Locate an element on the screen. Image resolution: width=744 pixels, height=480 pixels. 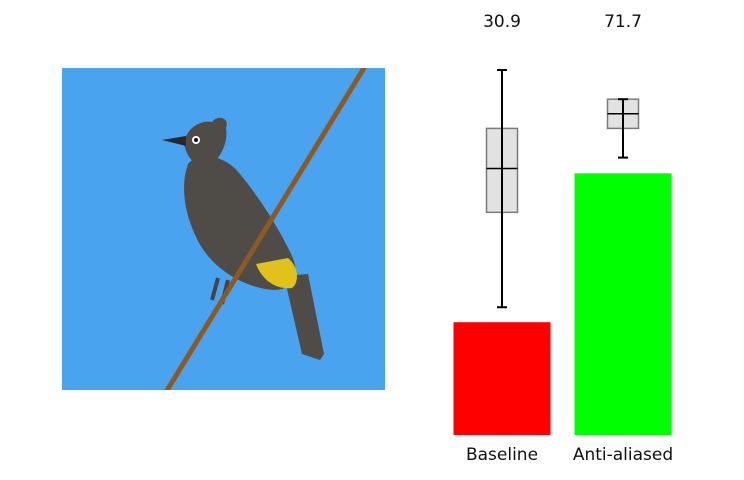
bird-body is located at coordinates (240, 223).